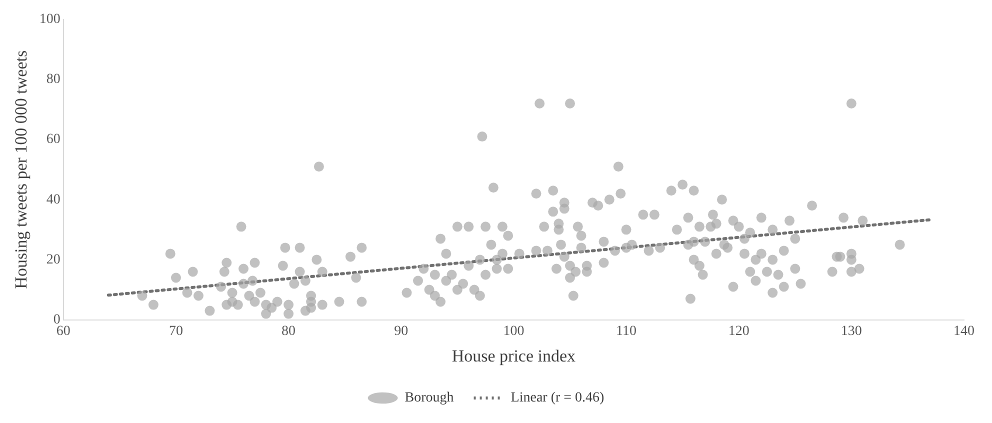  What do you see at coordinates (53, 80) in the screenshot?
I see `y-tick-label: 80` at bounding box center [53, 80].